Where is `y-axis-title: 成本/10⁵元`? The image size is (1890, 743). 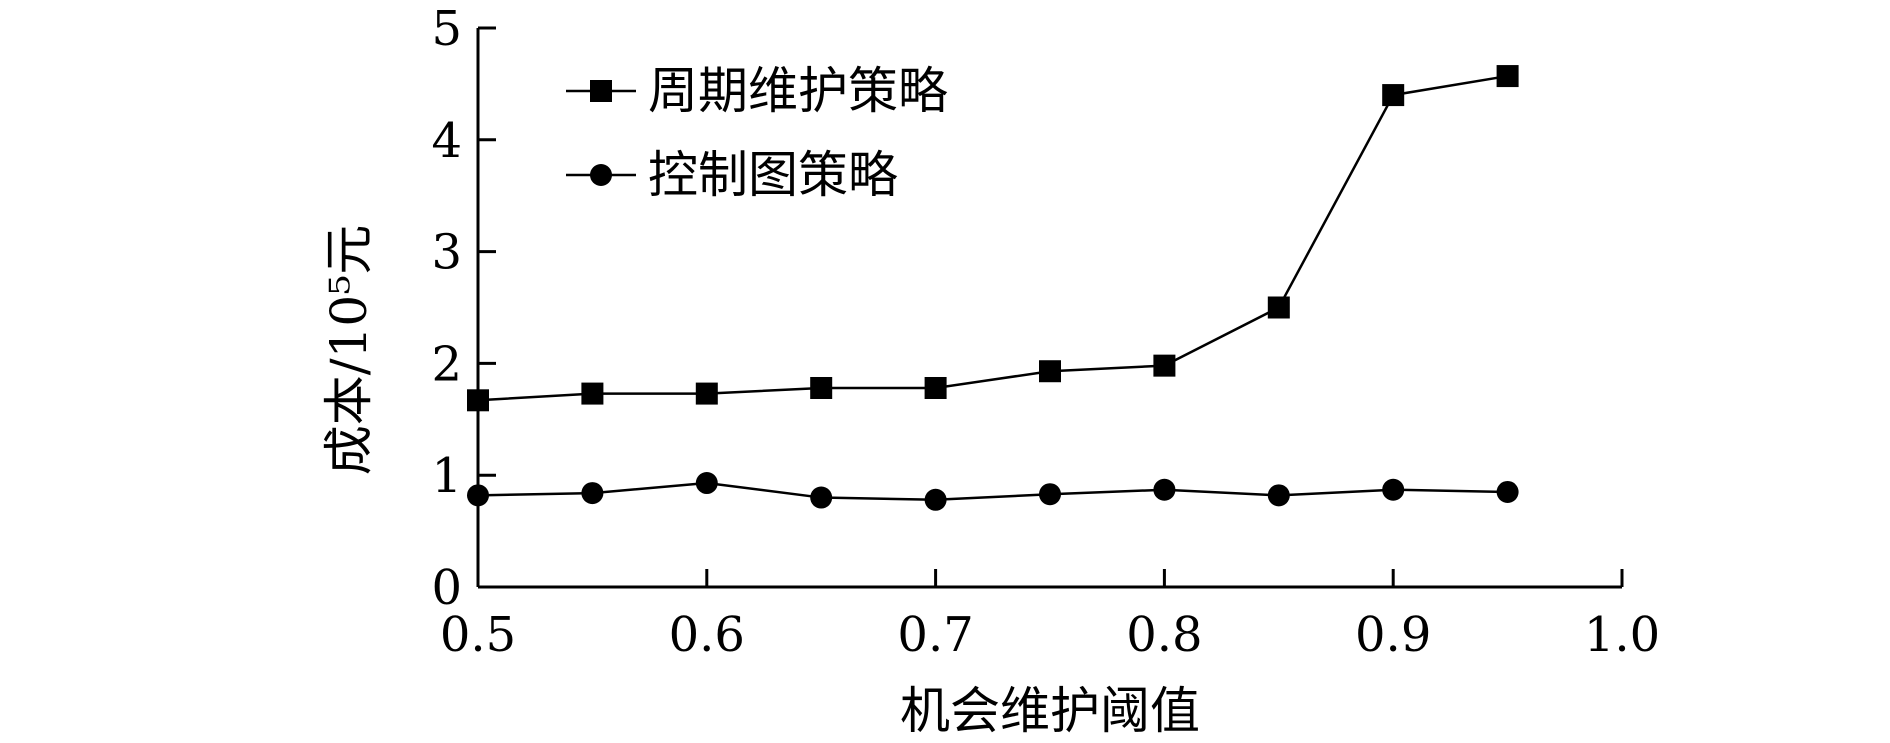
y-axis-title: 成本/10⁵元 is located at coordinates (349, 350).